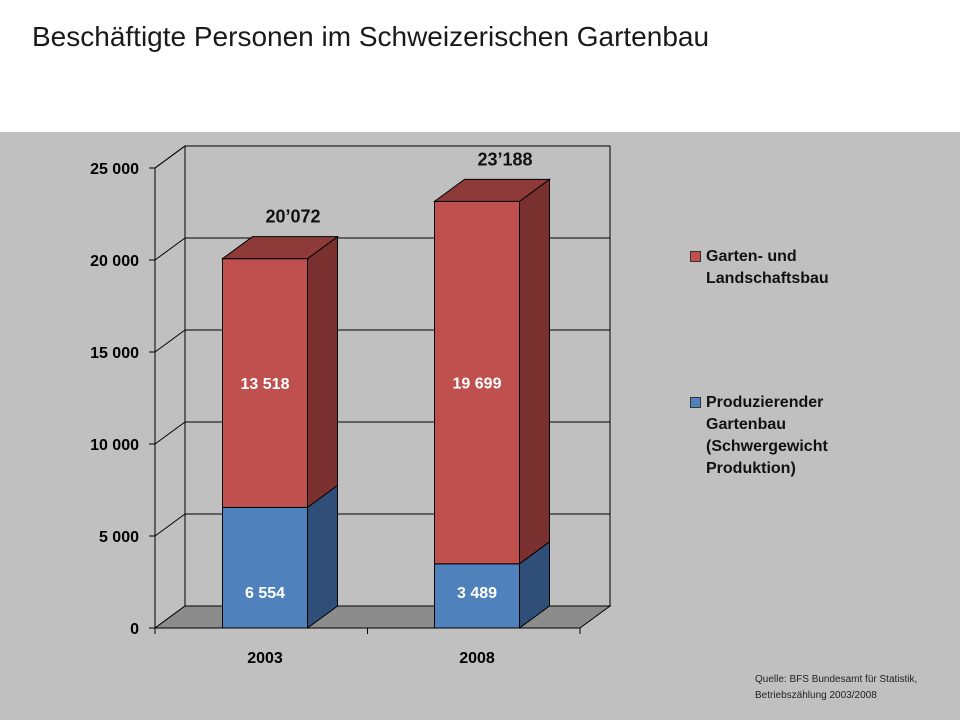  What do you see at coordinates (114, 169) in the screenshot?
I see `y-tick-label: 25 000` at bounding box center [114, 169].